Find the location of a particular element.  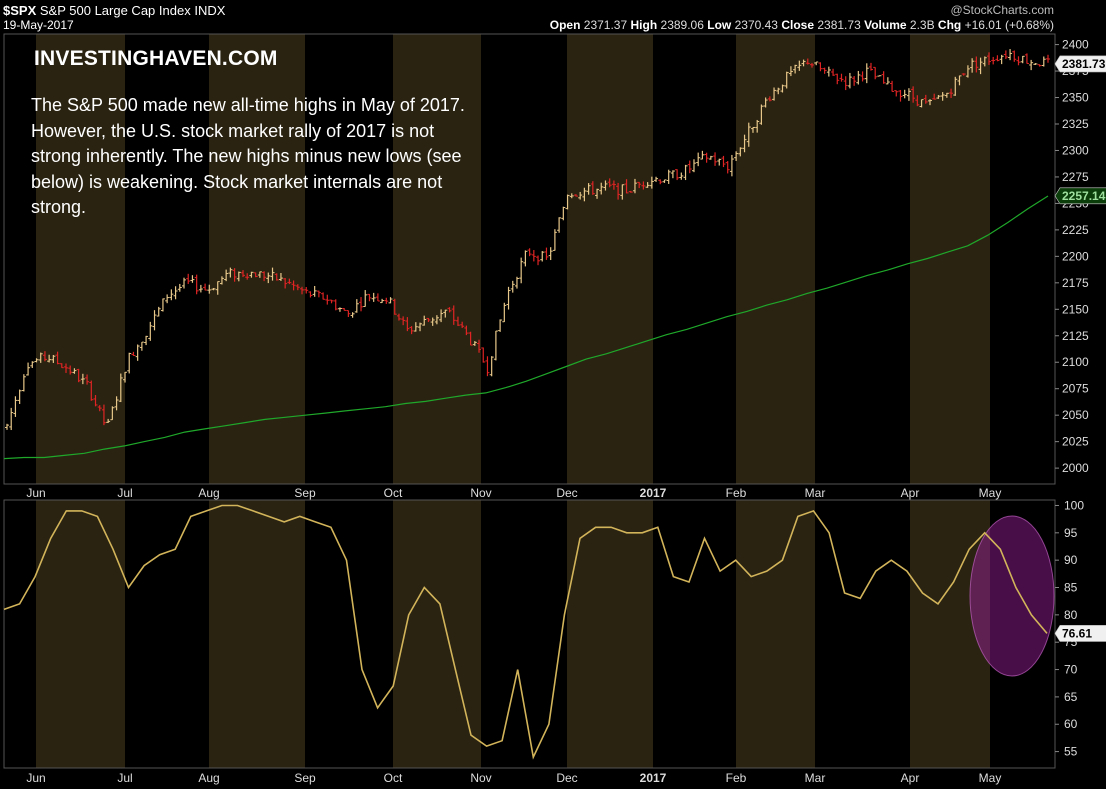

price-tick-label: 2275 is located at coordinates (1075, 177).